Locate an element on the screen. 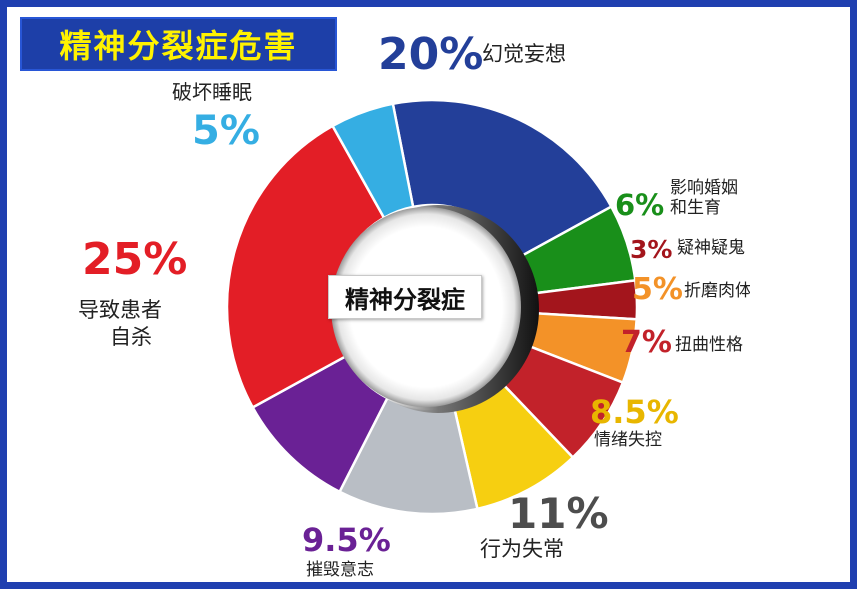 The image size is (857, 589). label-suicide-line2: 自杀 is located at coordinates (131, 337).